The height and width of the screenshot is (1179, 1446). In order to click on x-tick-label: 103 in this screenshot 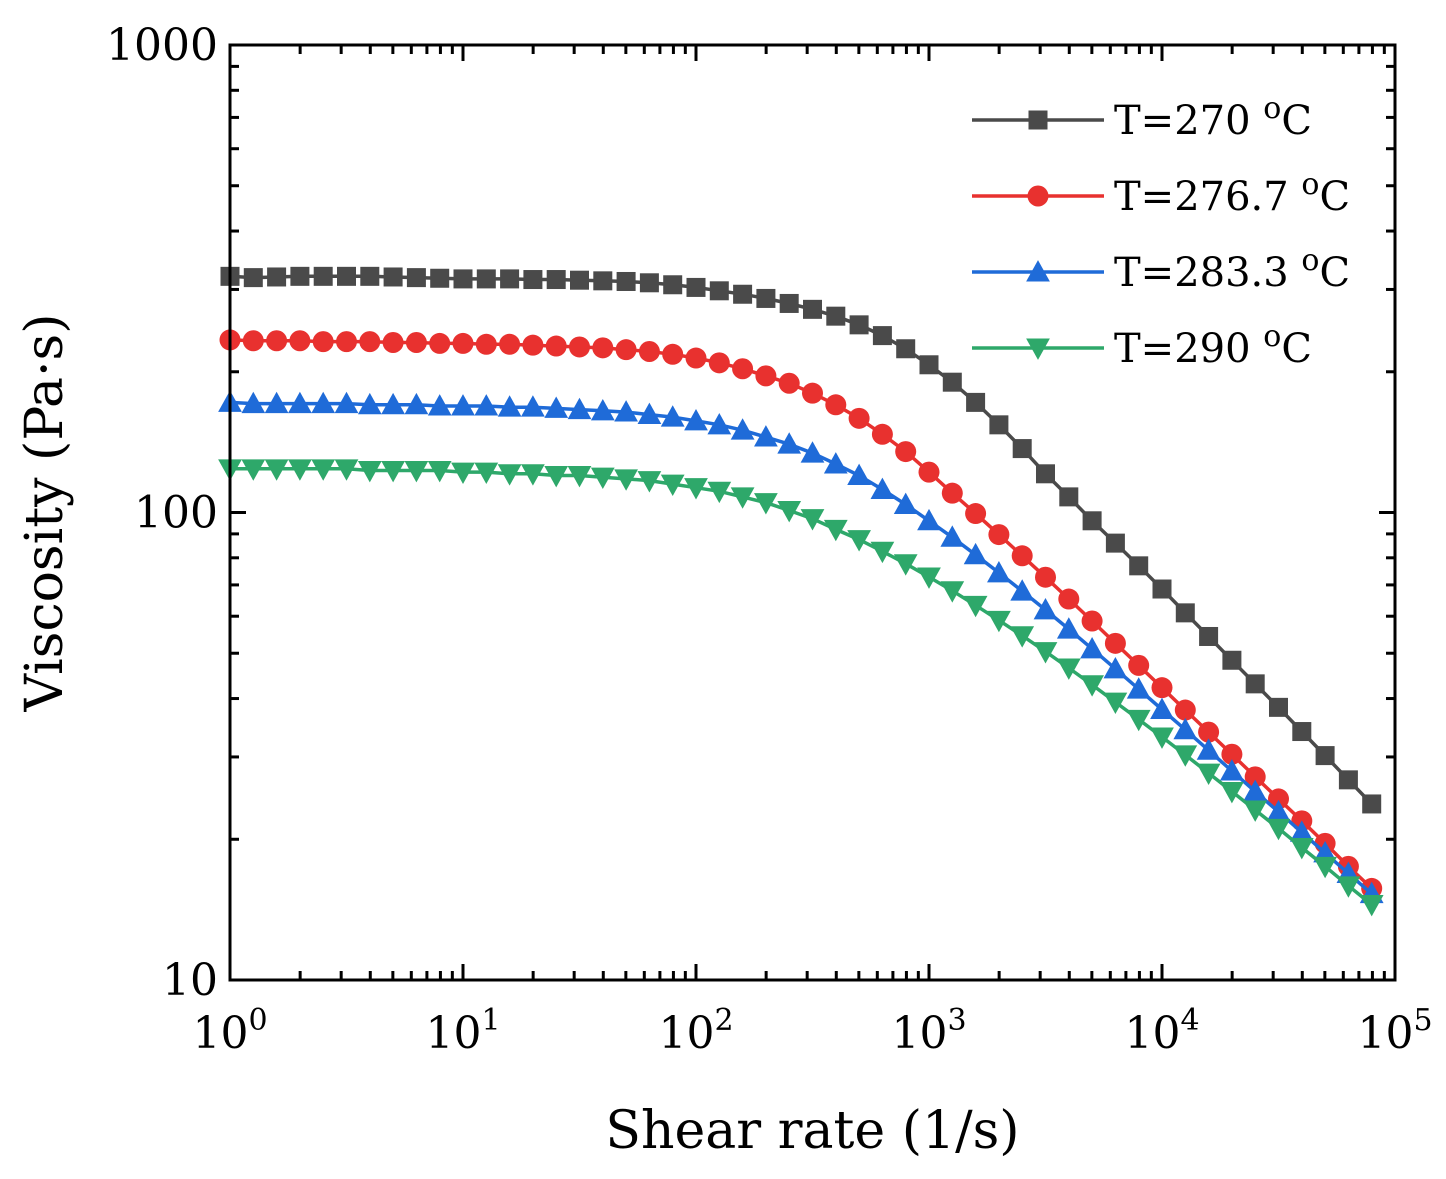, I will do `click(928, 1031)`.